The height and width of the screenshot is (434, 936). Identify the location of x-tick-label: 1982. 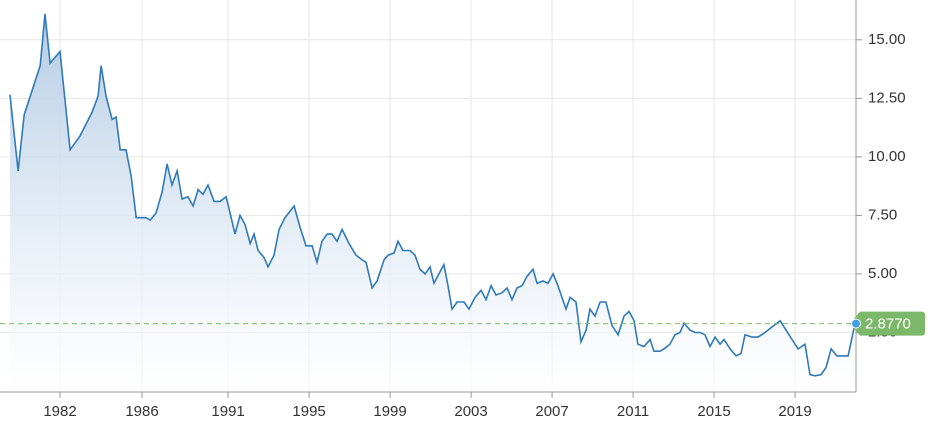
(59, 411).